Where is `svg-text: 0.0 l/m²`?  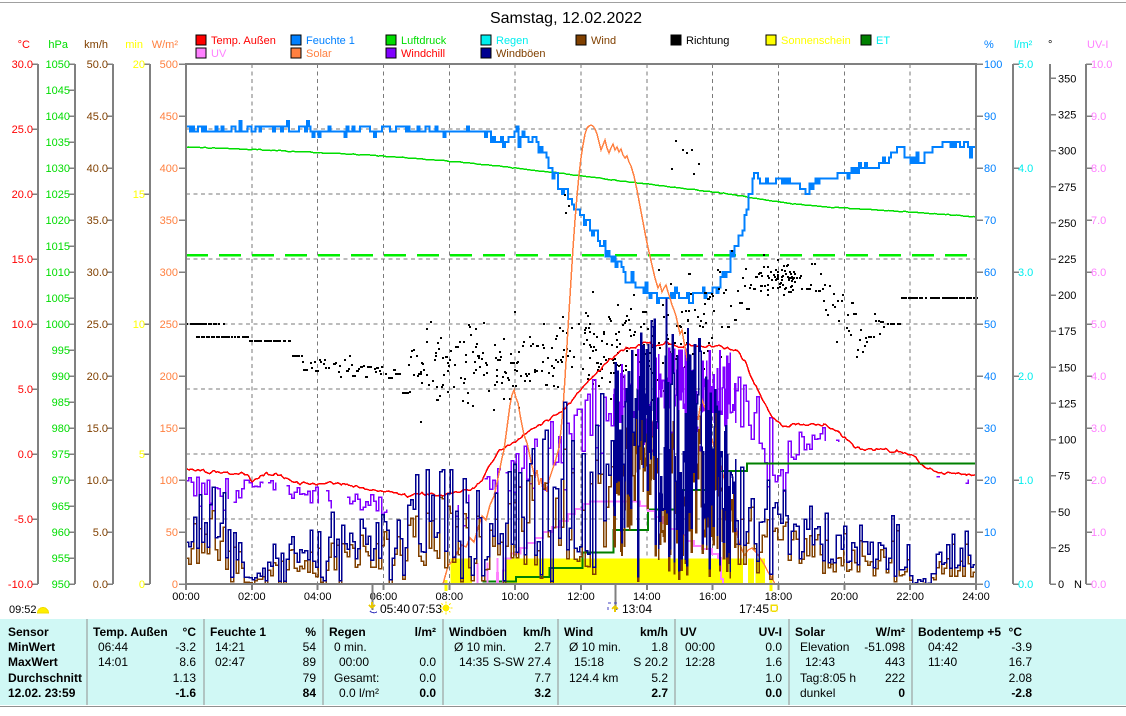 svg-text: 0.0 l/m² is located at coordinates (359, 693).